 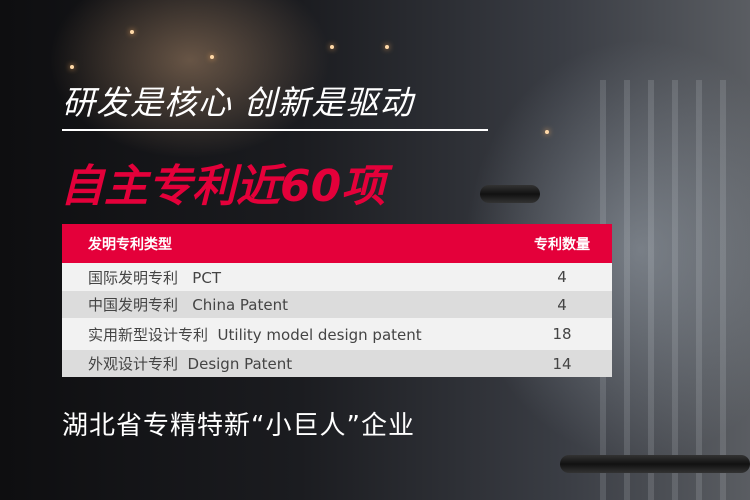 What do you see at coordinates (190, 364) in the screenshot?
I see `row-type: 外观设计专利 Design Patent` at bounding box center [190, 364].